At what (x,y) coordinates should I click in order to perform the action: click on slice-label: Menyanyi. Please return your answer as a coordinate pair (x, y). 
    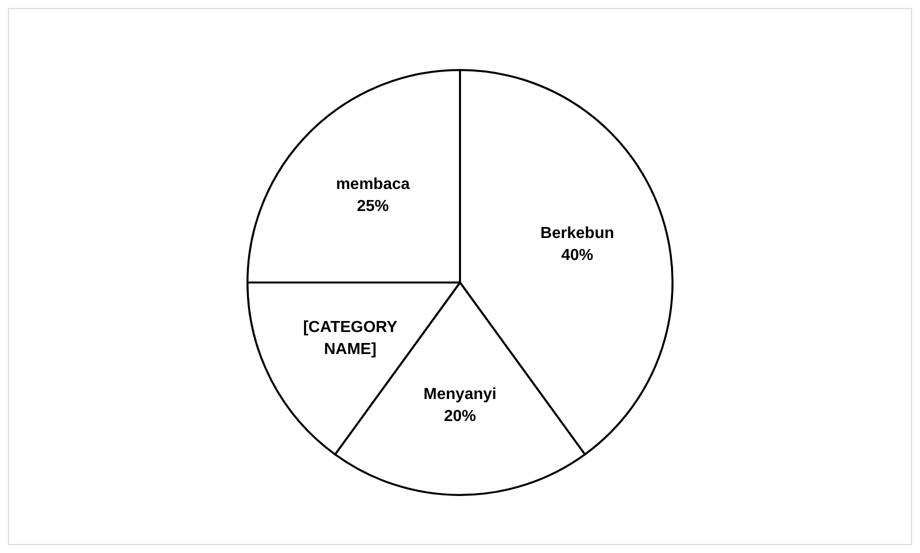
    Looking at the image, I should click on (460, 395).